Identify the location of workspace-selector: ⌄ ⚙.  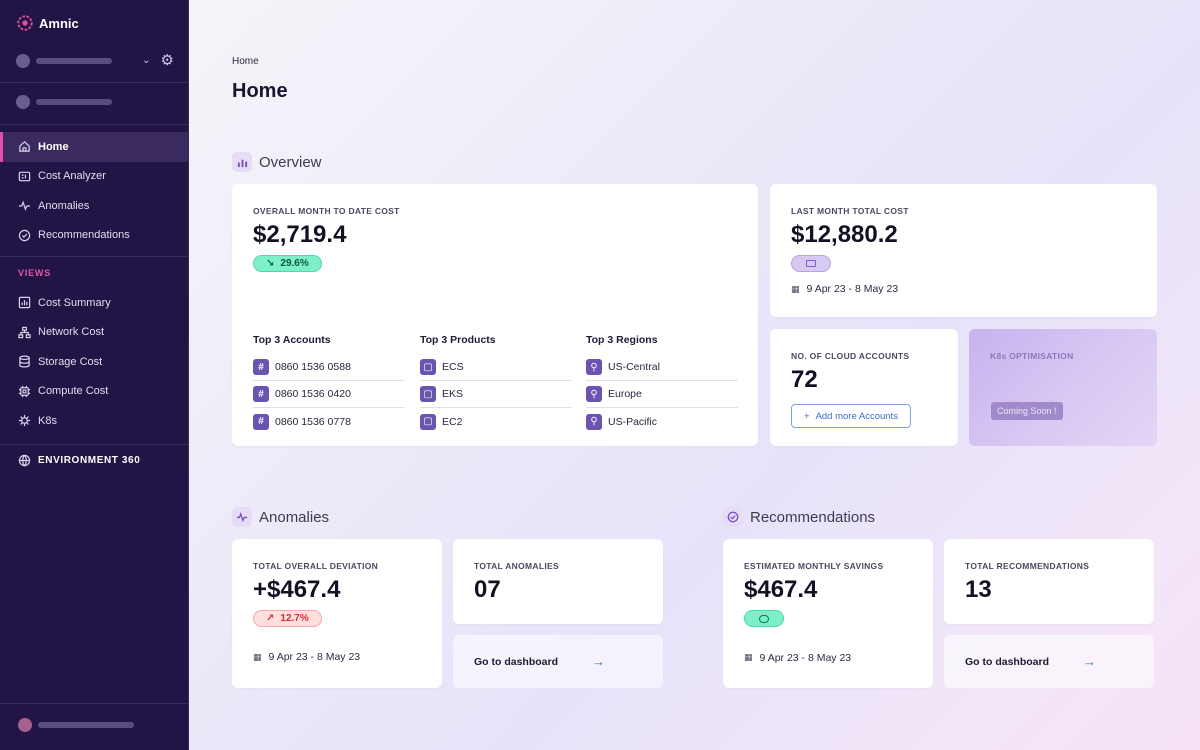
(95, 60).